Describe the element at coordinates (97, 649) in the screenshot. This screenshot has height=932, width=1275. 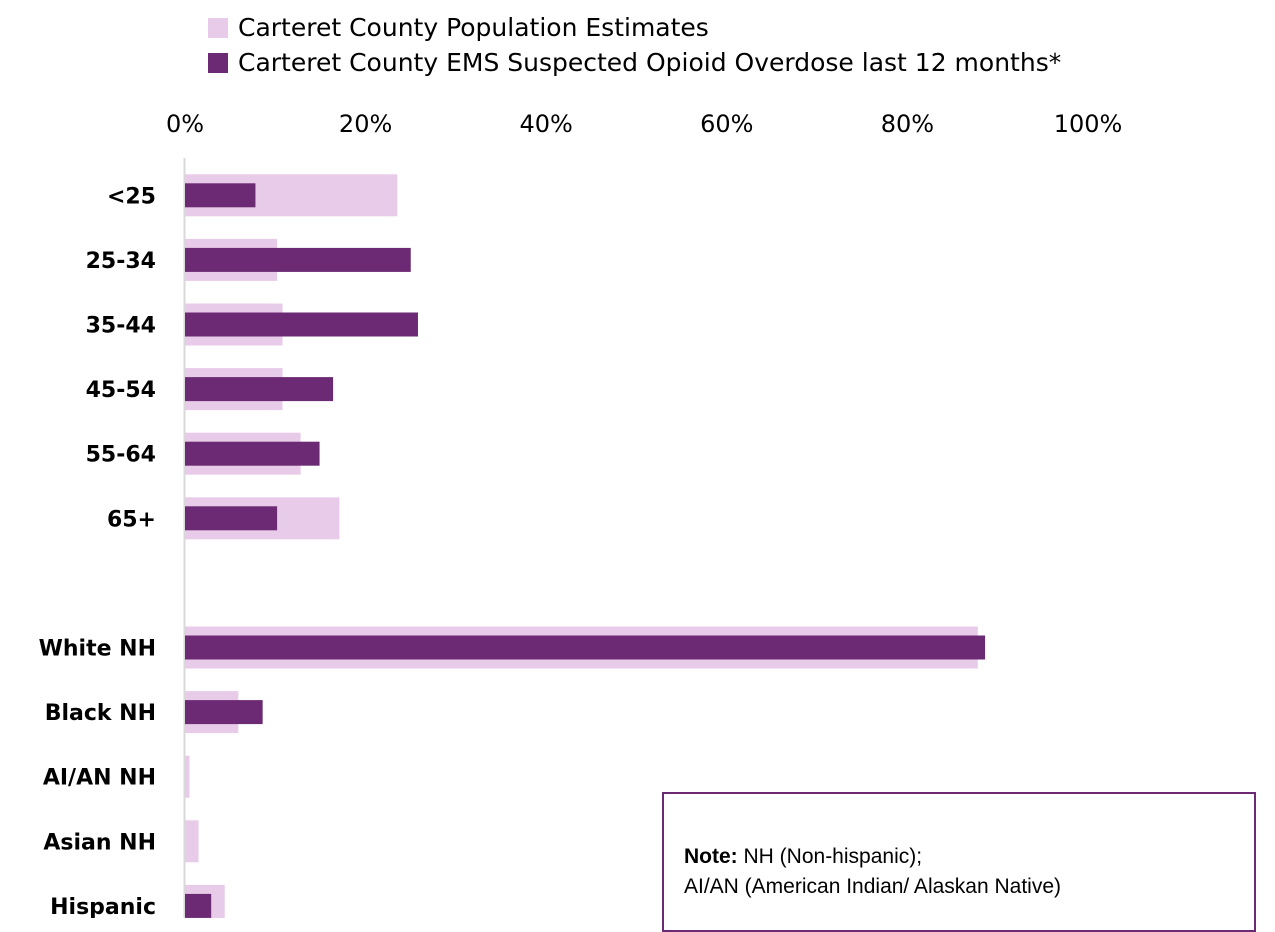
I see `category-label: White NH` at that location.